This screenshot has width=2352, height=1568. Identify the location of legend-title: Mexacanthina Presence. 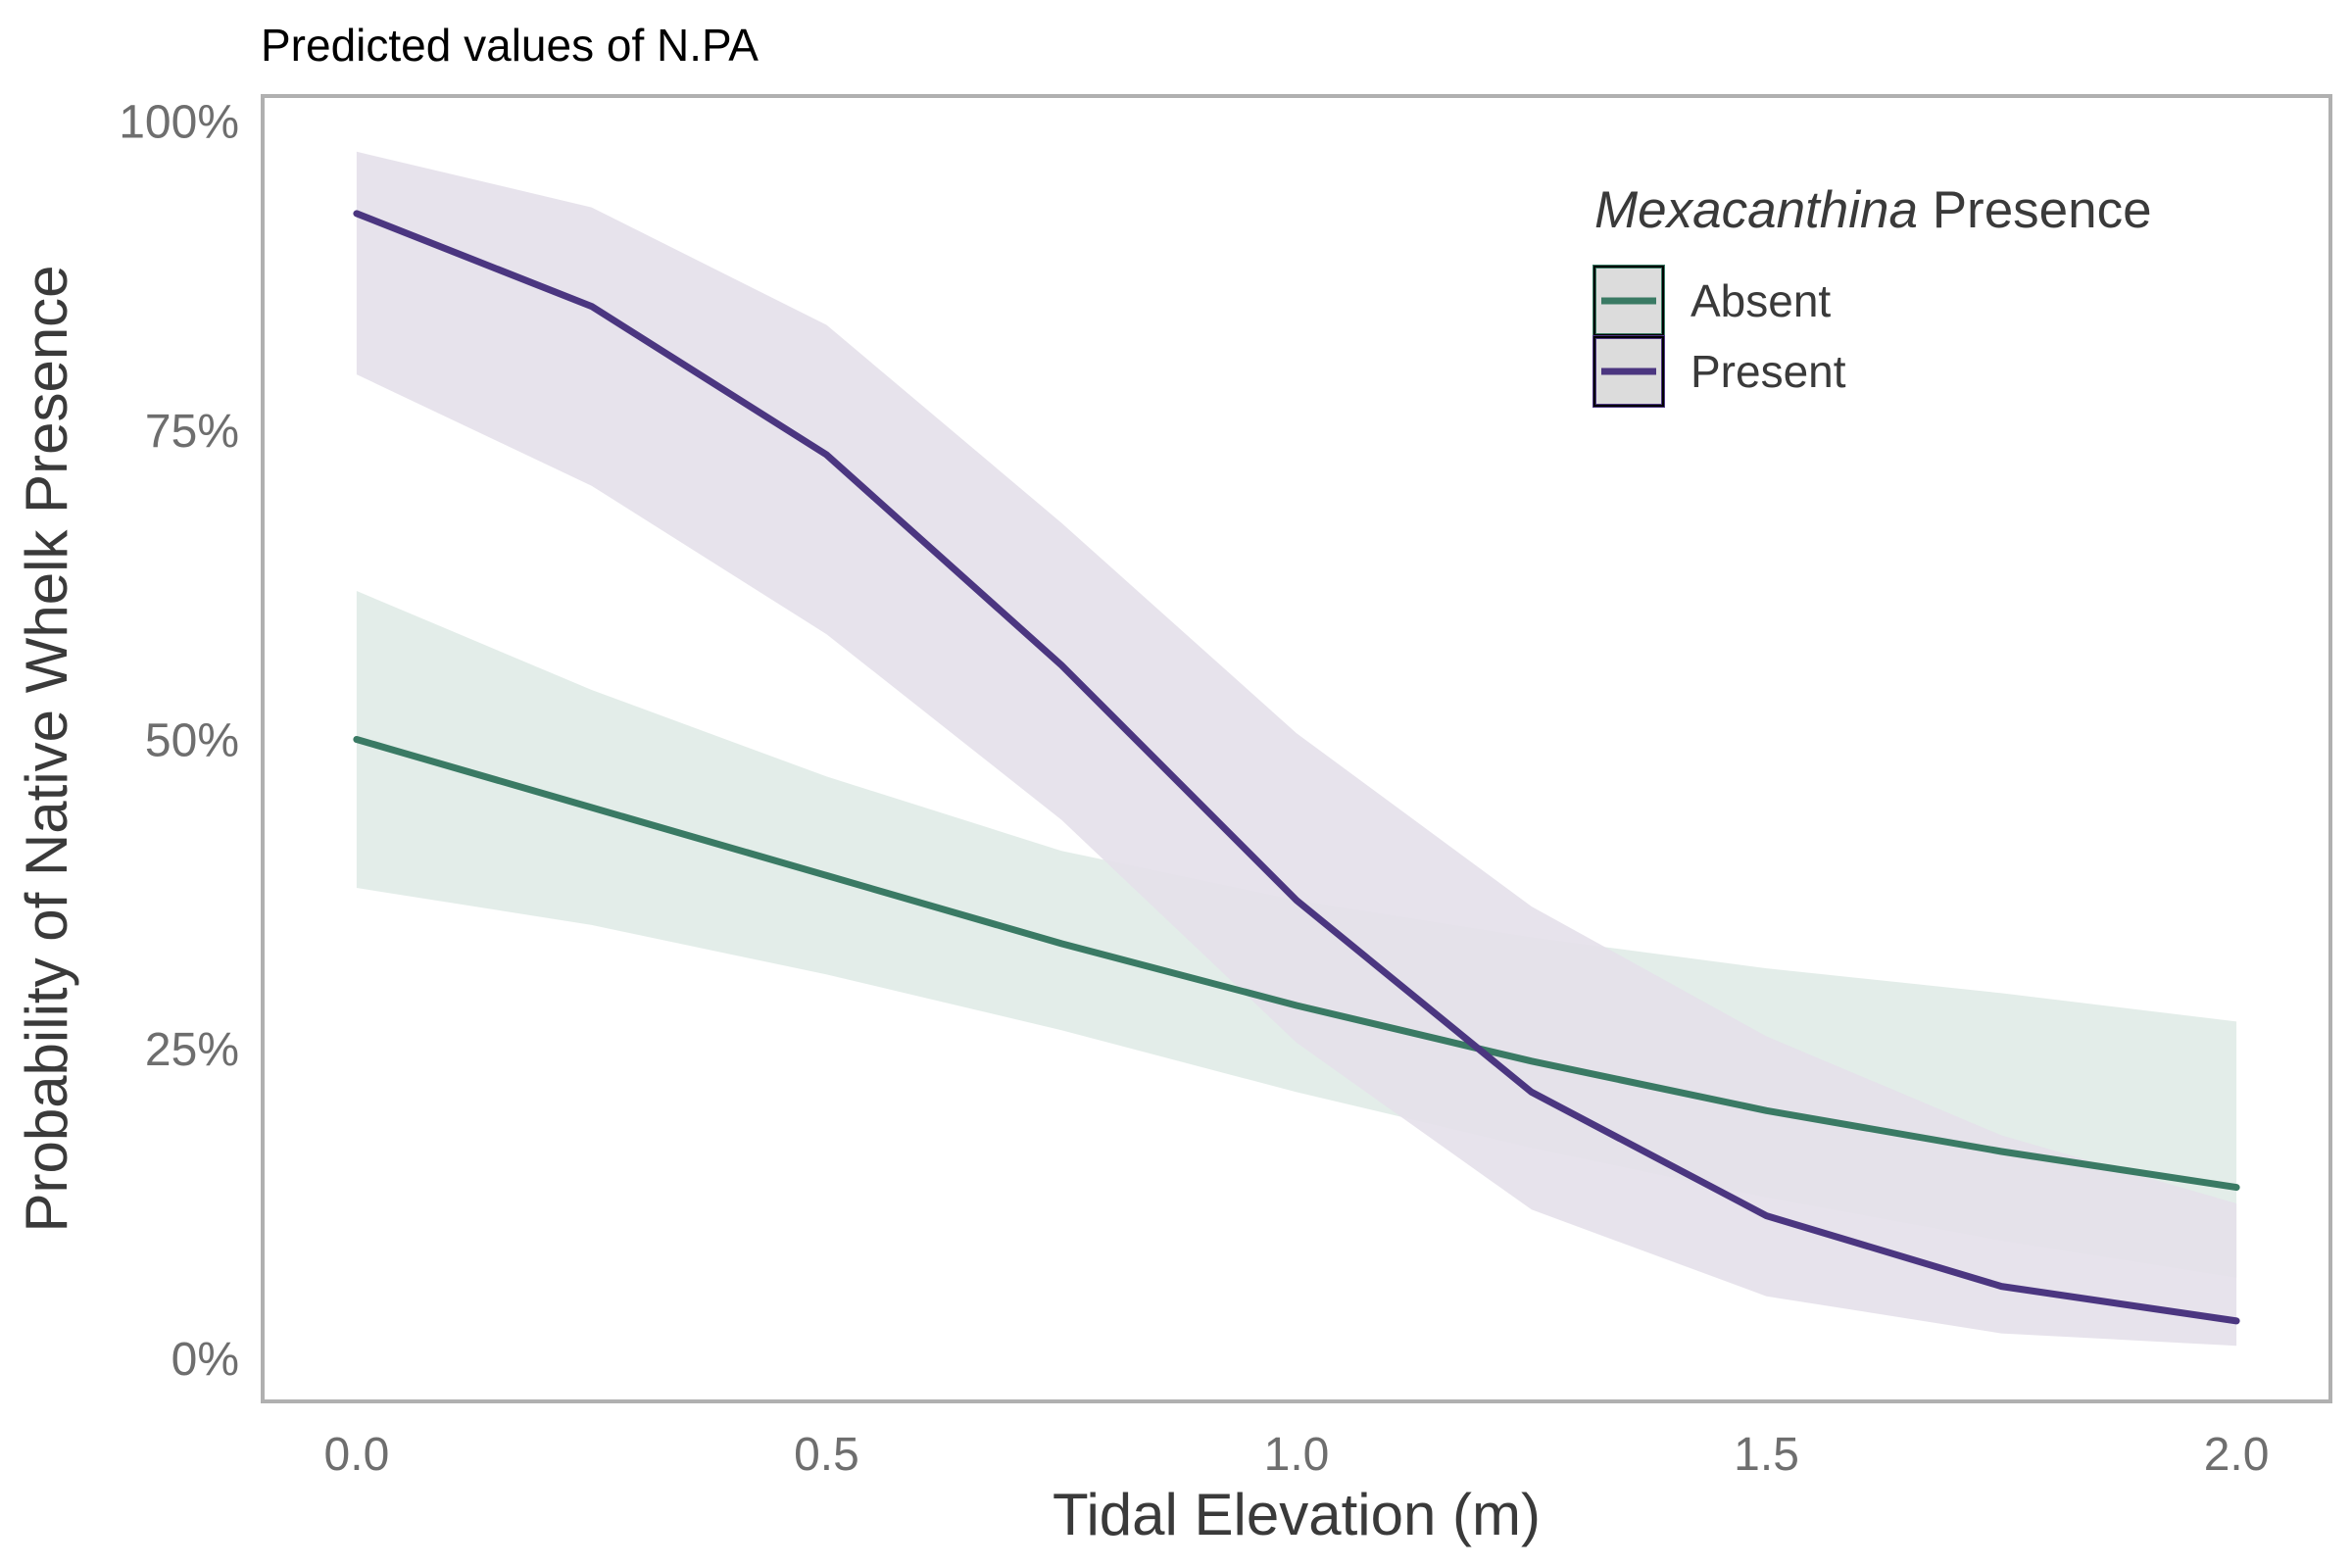
(1873, 210).